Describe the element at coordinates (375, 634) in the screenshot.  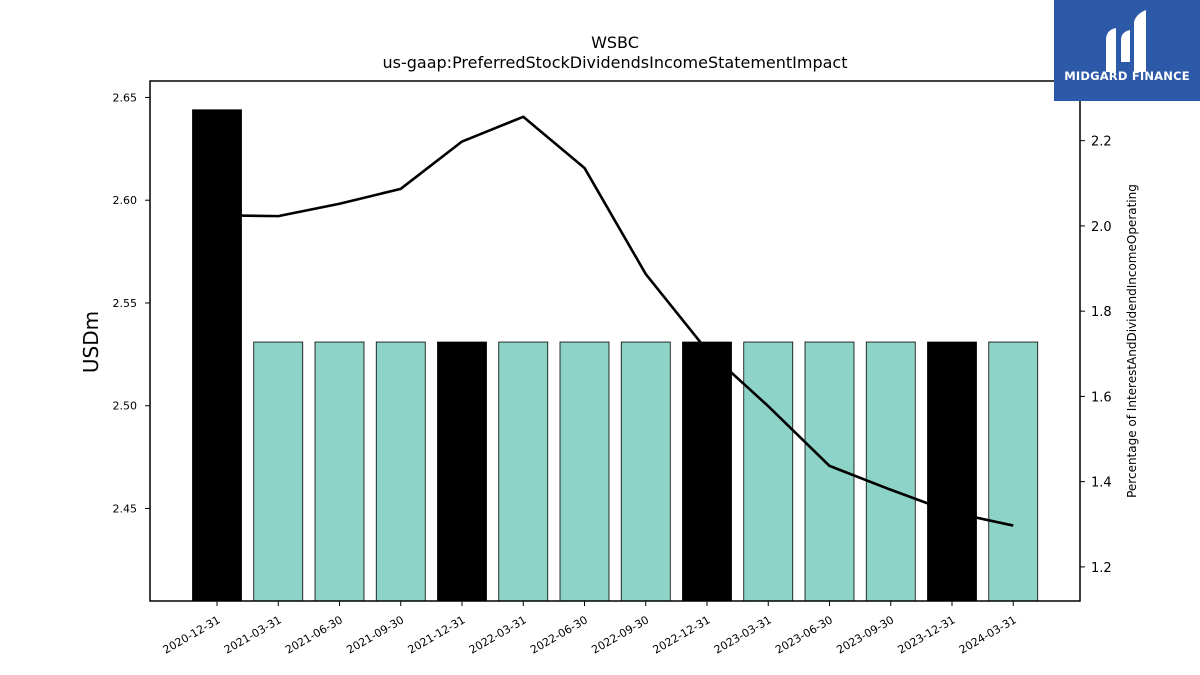
I see `x-tick-label: 2021-09-30` at that location.